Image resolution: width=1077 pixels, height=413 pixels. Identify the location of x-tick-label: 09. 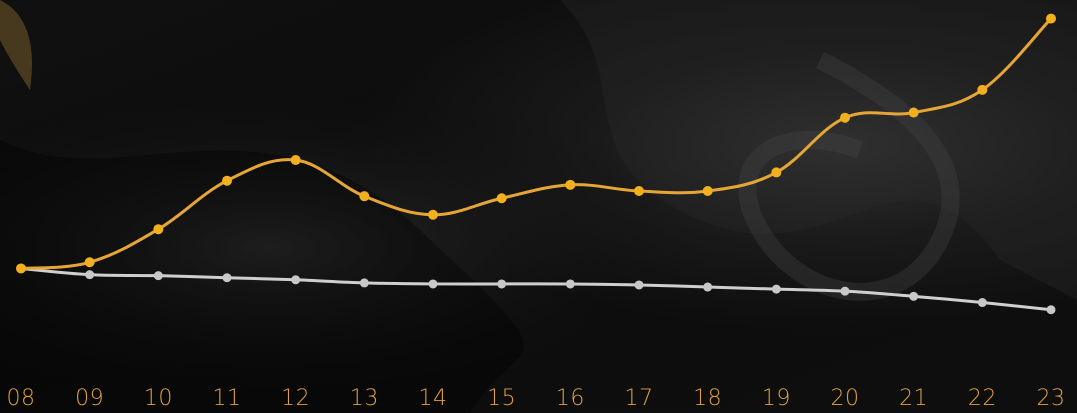
(89, 398).